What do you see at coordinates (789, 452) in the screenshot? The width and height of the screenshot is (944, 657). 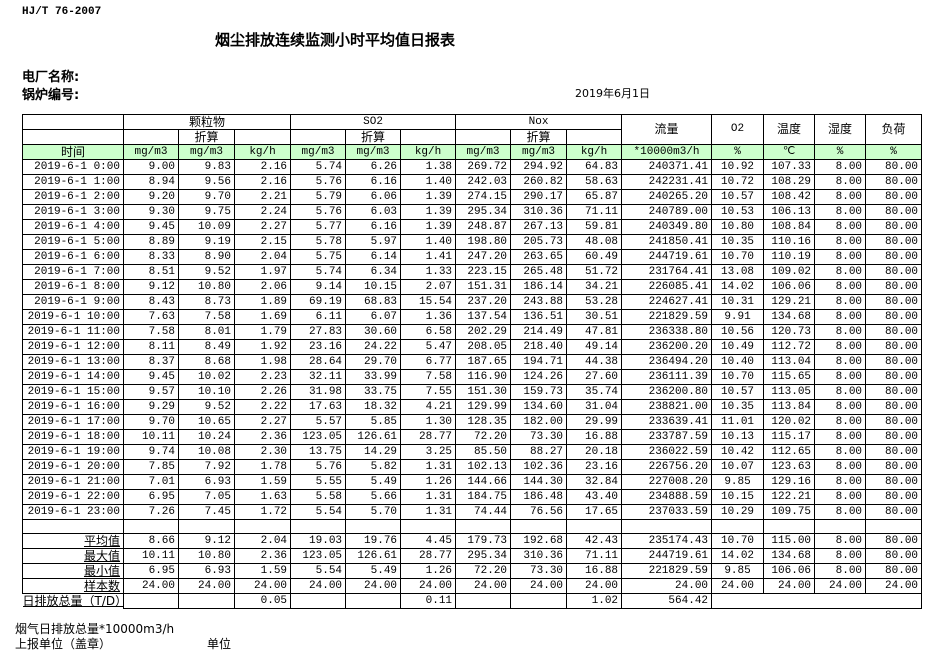 I see `value-cell: 112.65` at bounding box center [789, 452].